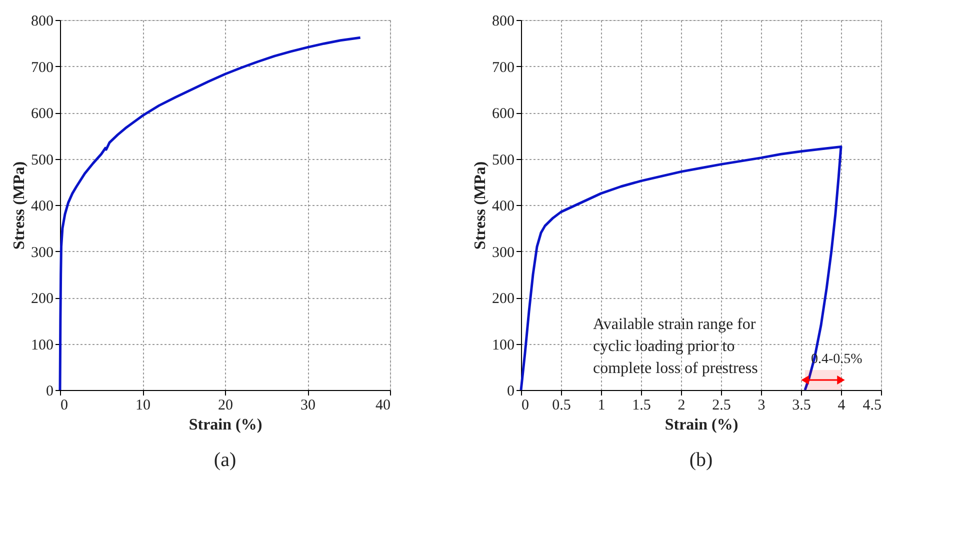 The width and height of the screenshot is (969, 538). I want to click on x-tick-label: 3, so click(762, 406).